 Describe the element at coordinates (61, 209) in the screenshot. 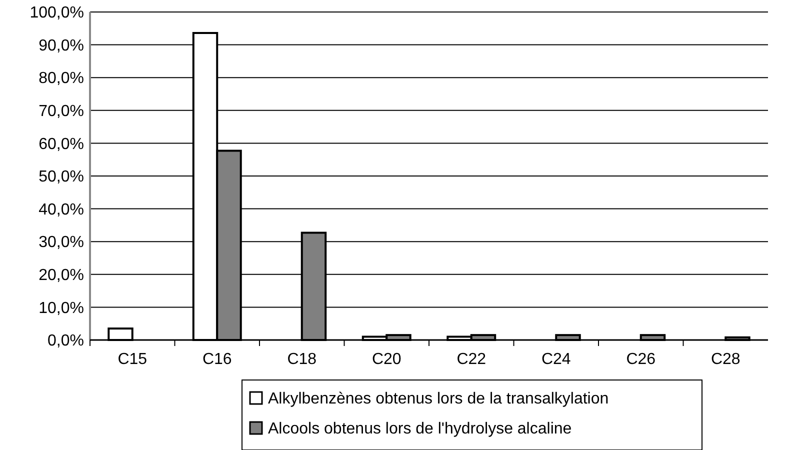

I see `y-tick-label: 40,0%` at that location.